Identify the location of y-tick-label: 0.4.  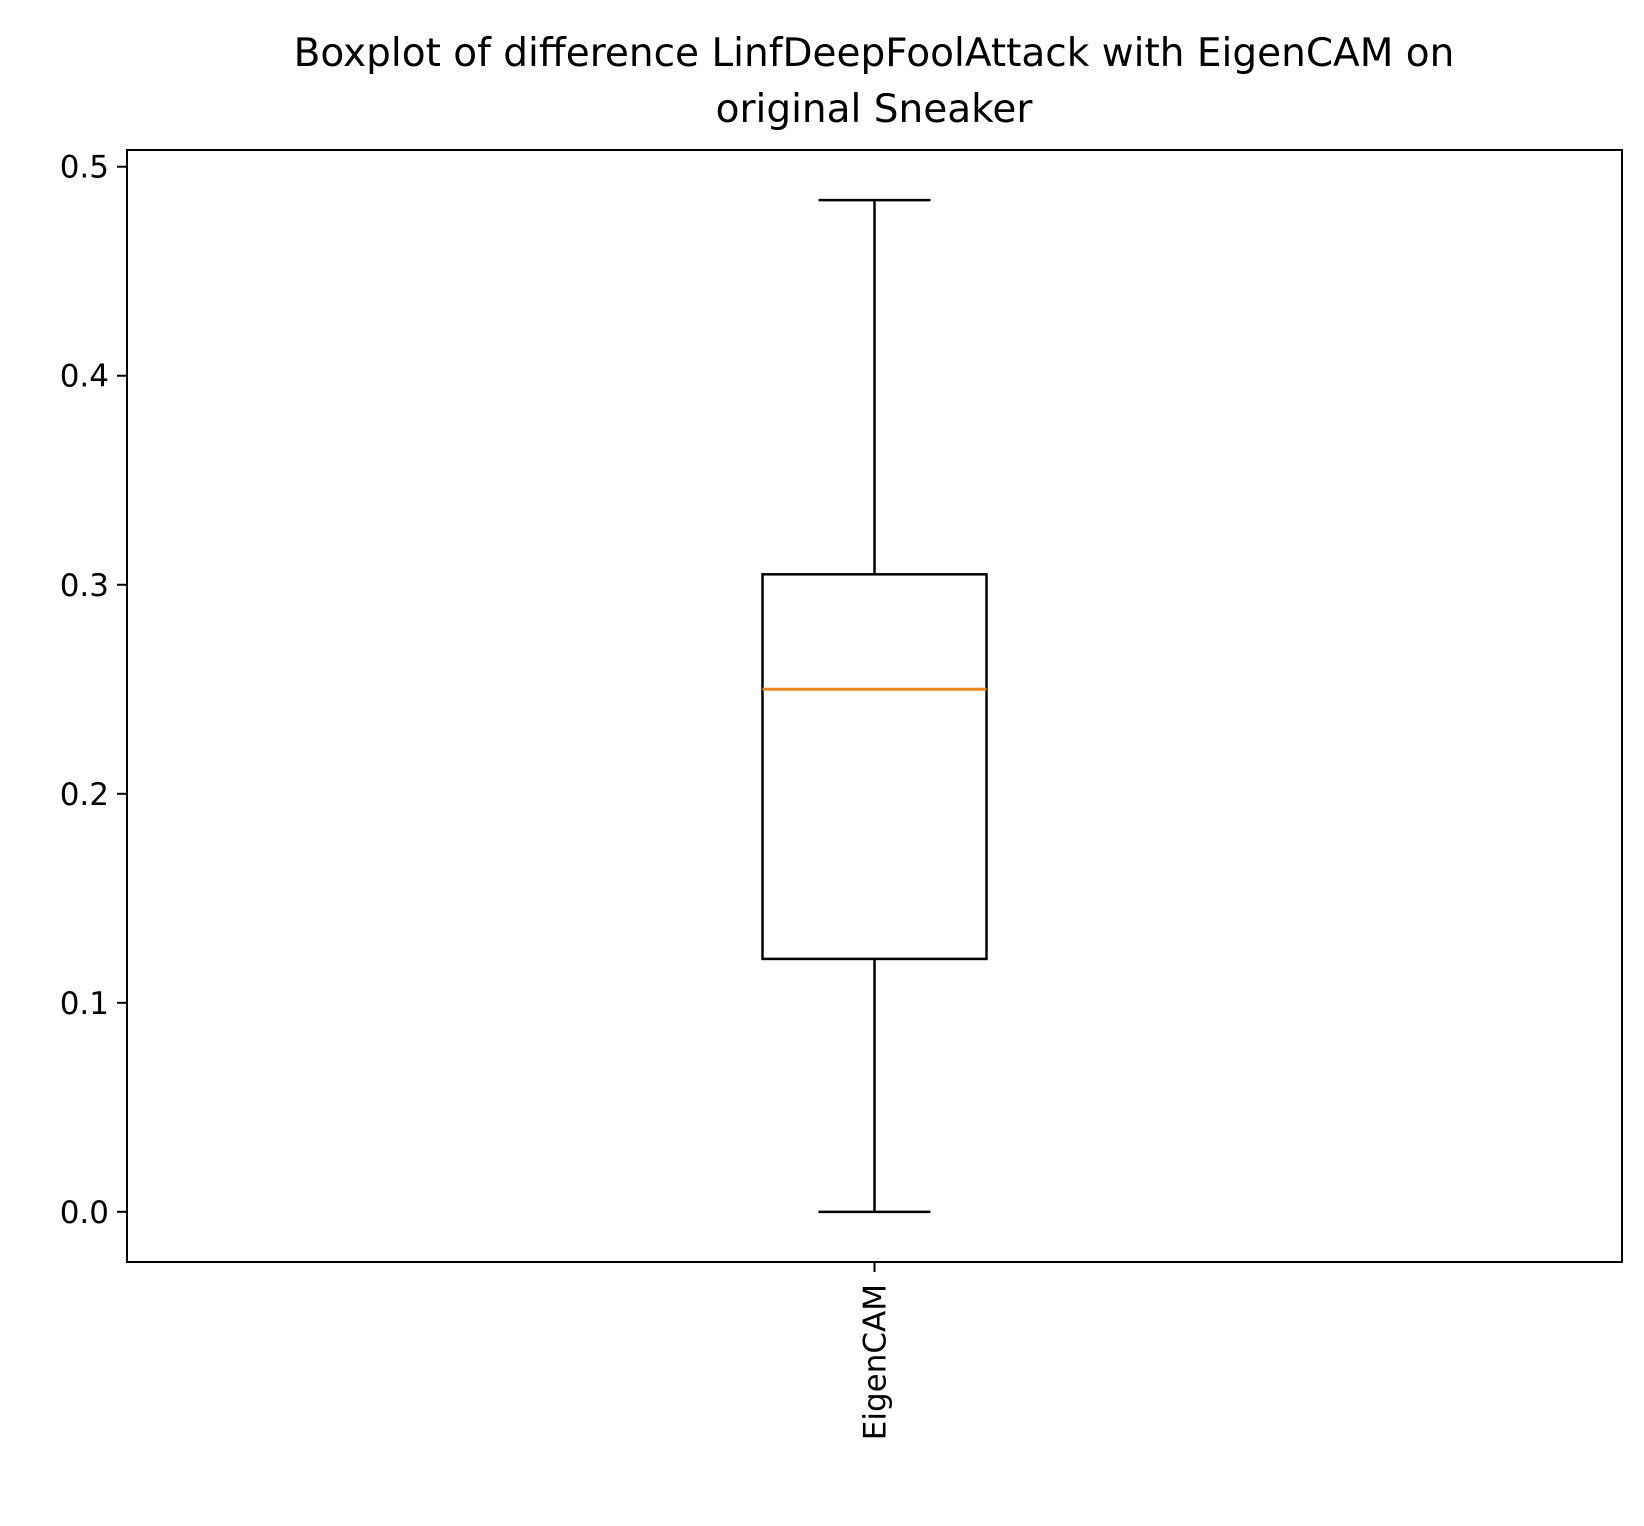
(84, 377).